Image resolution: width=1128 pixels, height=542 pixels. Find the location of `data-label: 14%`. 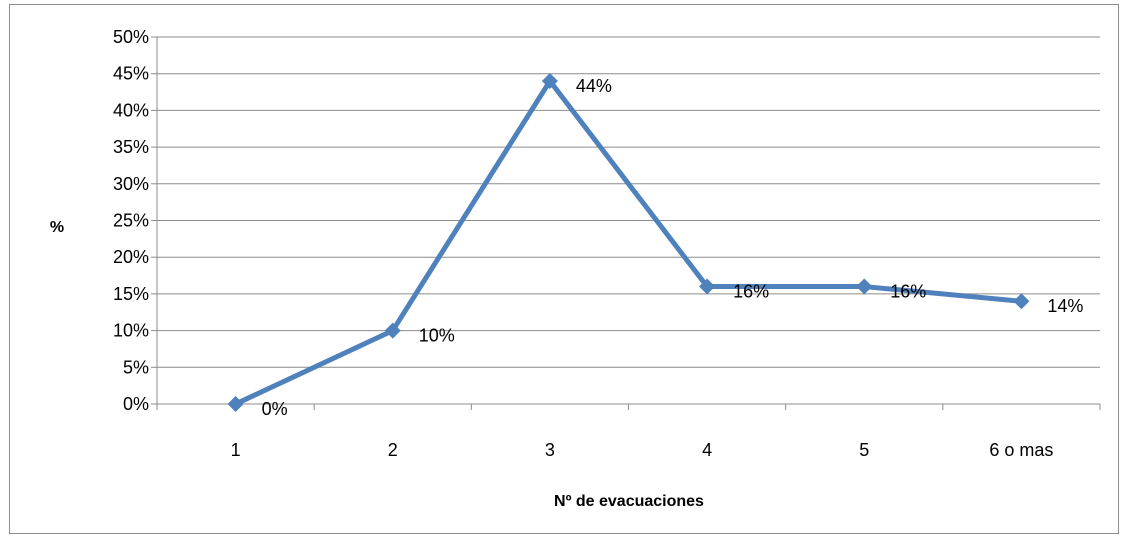

data-label: 14% is located at coordinates (1065, 306).